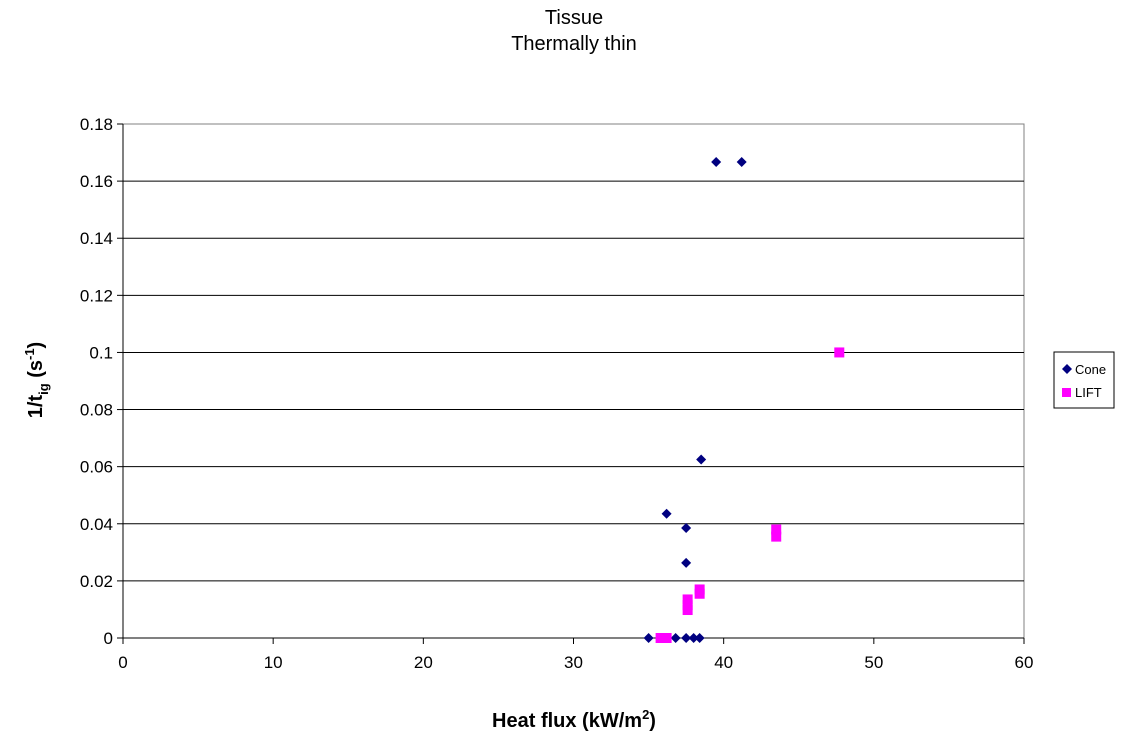  I want to click on y-axis-title: 1/tig (s-1), so click(36, 380).